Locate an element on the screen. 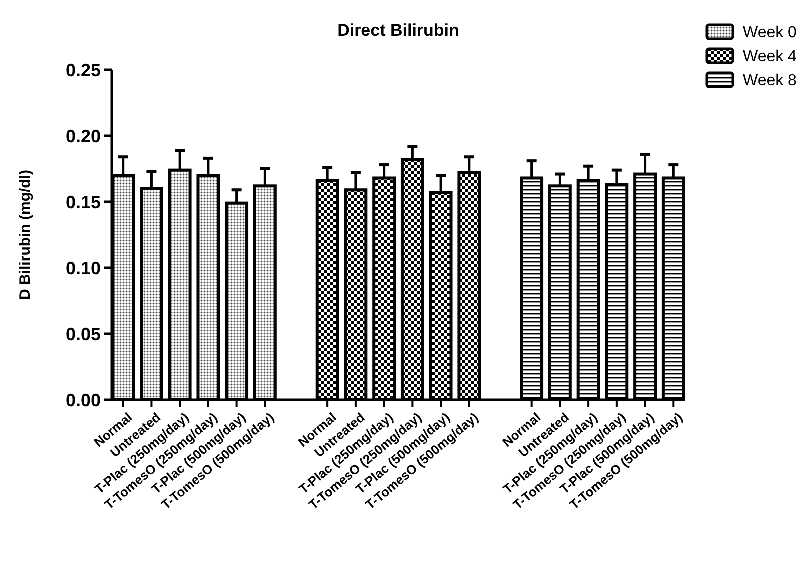 The width and height of the screenshot is (800, 571). y-tick-label: 0.15 is located at coordinates (83, 202).